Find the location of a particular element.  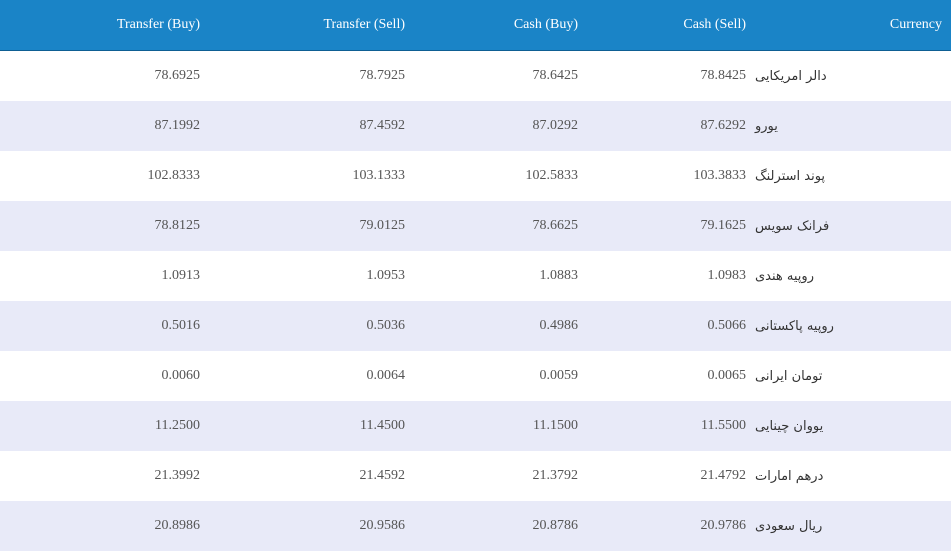

cell-cash-buy: 78.6425 is located at coordinates (491, 75).